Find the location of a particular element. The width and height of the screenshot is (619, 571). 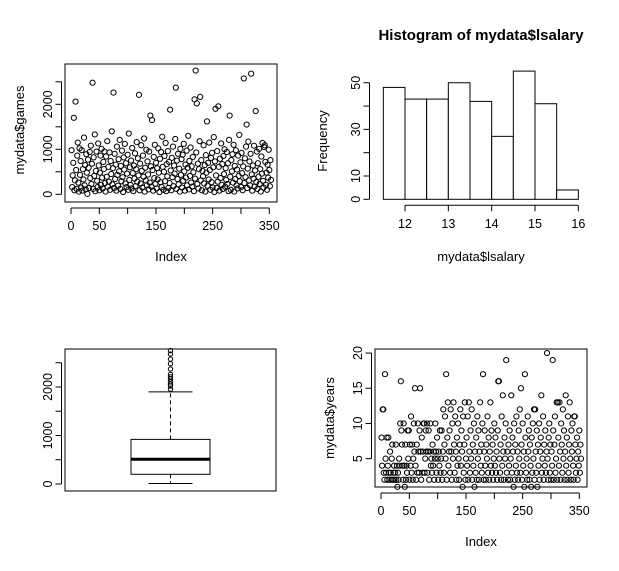

y-axis-tick-label: 20 is located at coordinates (358, 353).